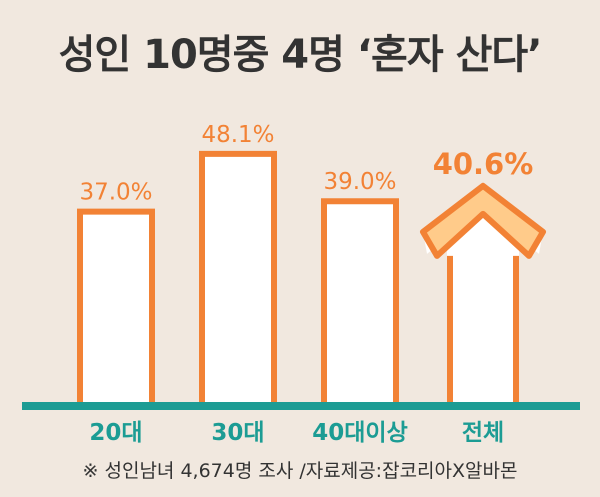 This screenshot has height=497, width=600. Describe the element at coordinates (115, 193) in the screenshot. I see `value-label-1: 37.0%` at that location.